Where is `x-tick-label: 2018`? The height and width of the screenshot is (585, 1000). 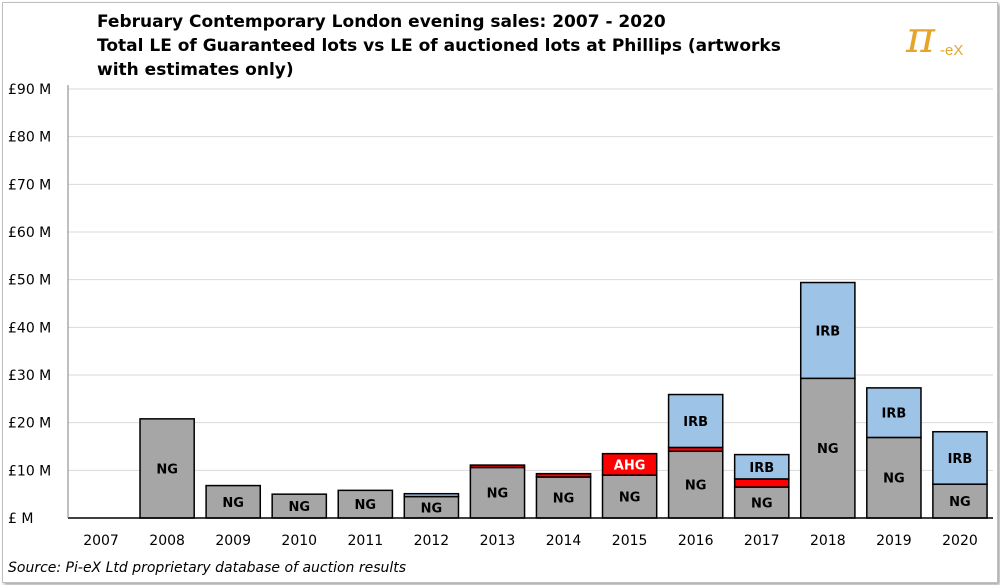
x-tick-label: 2018 is located at coordinates (828, 541).